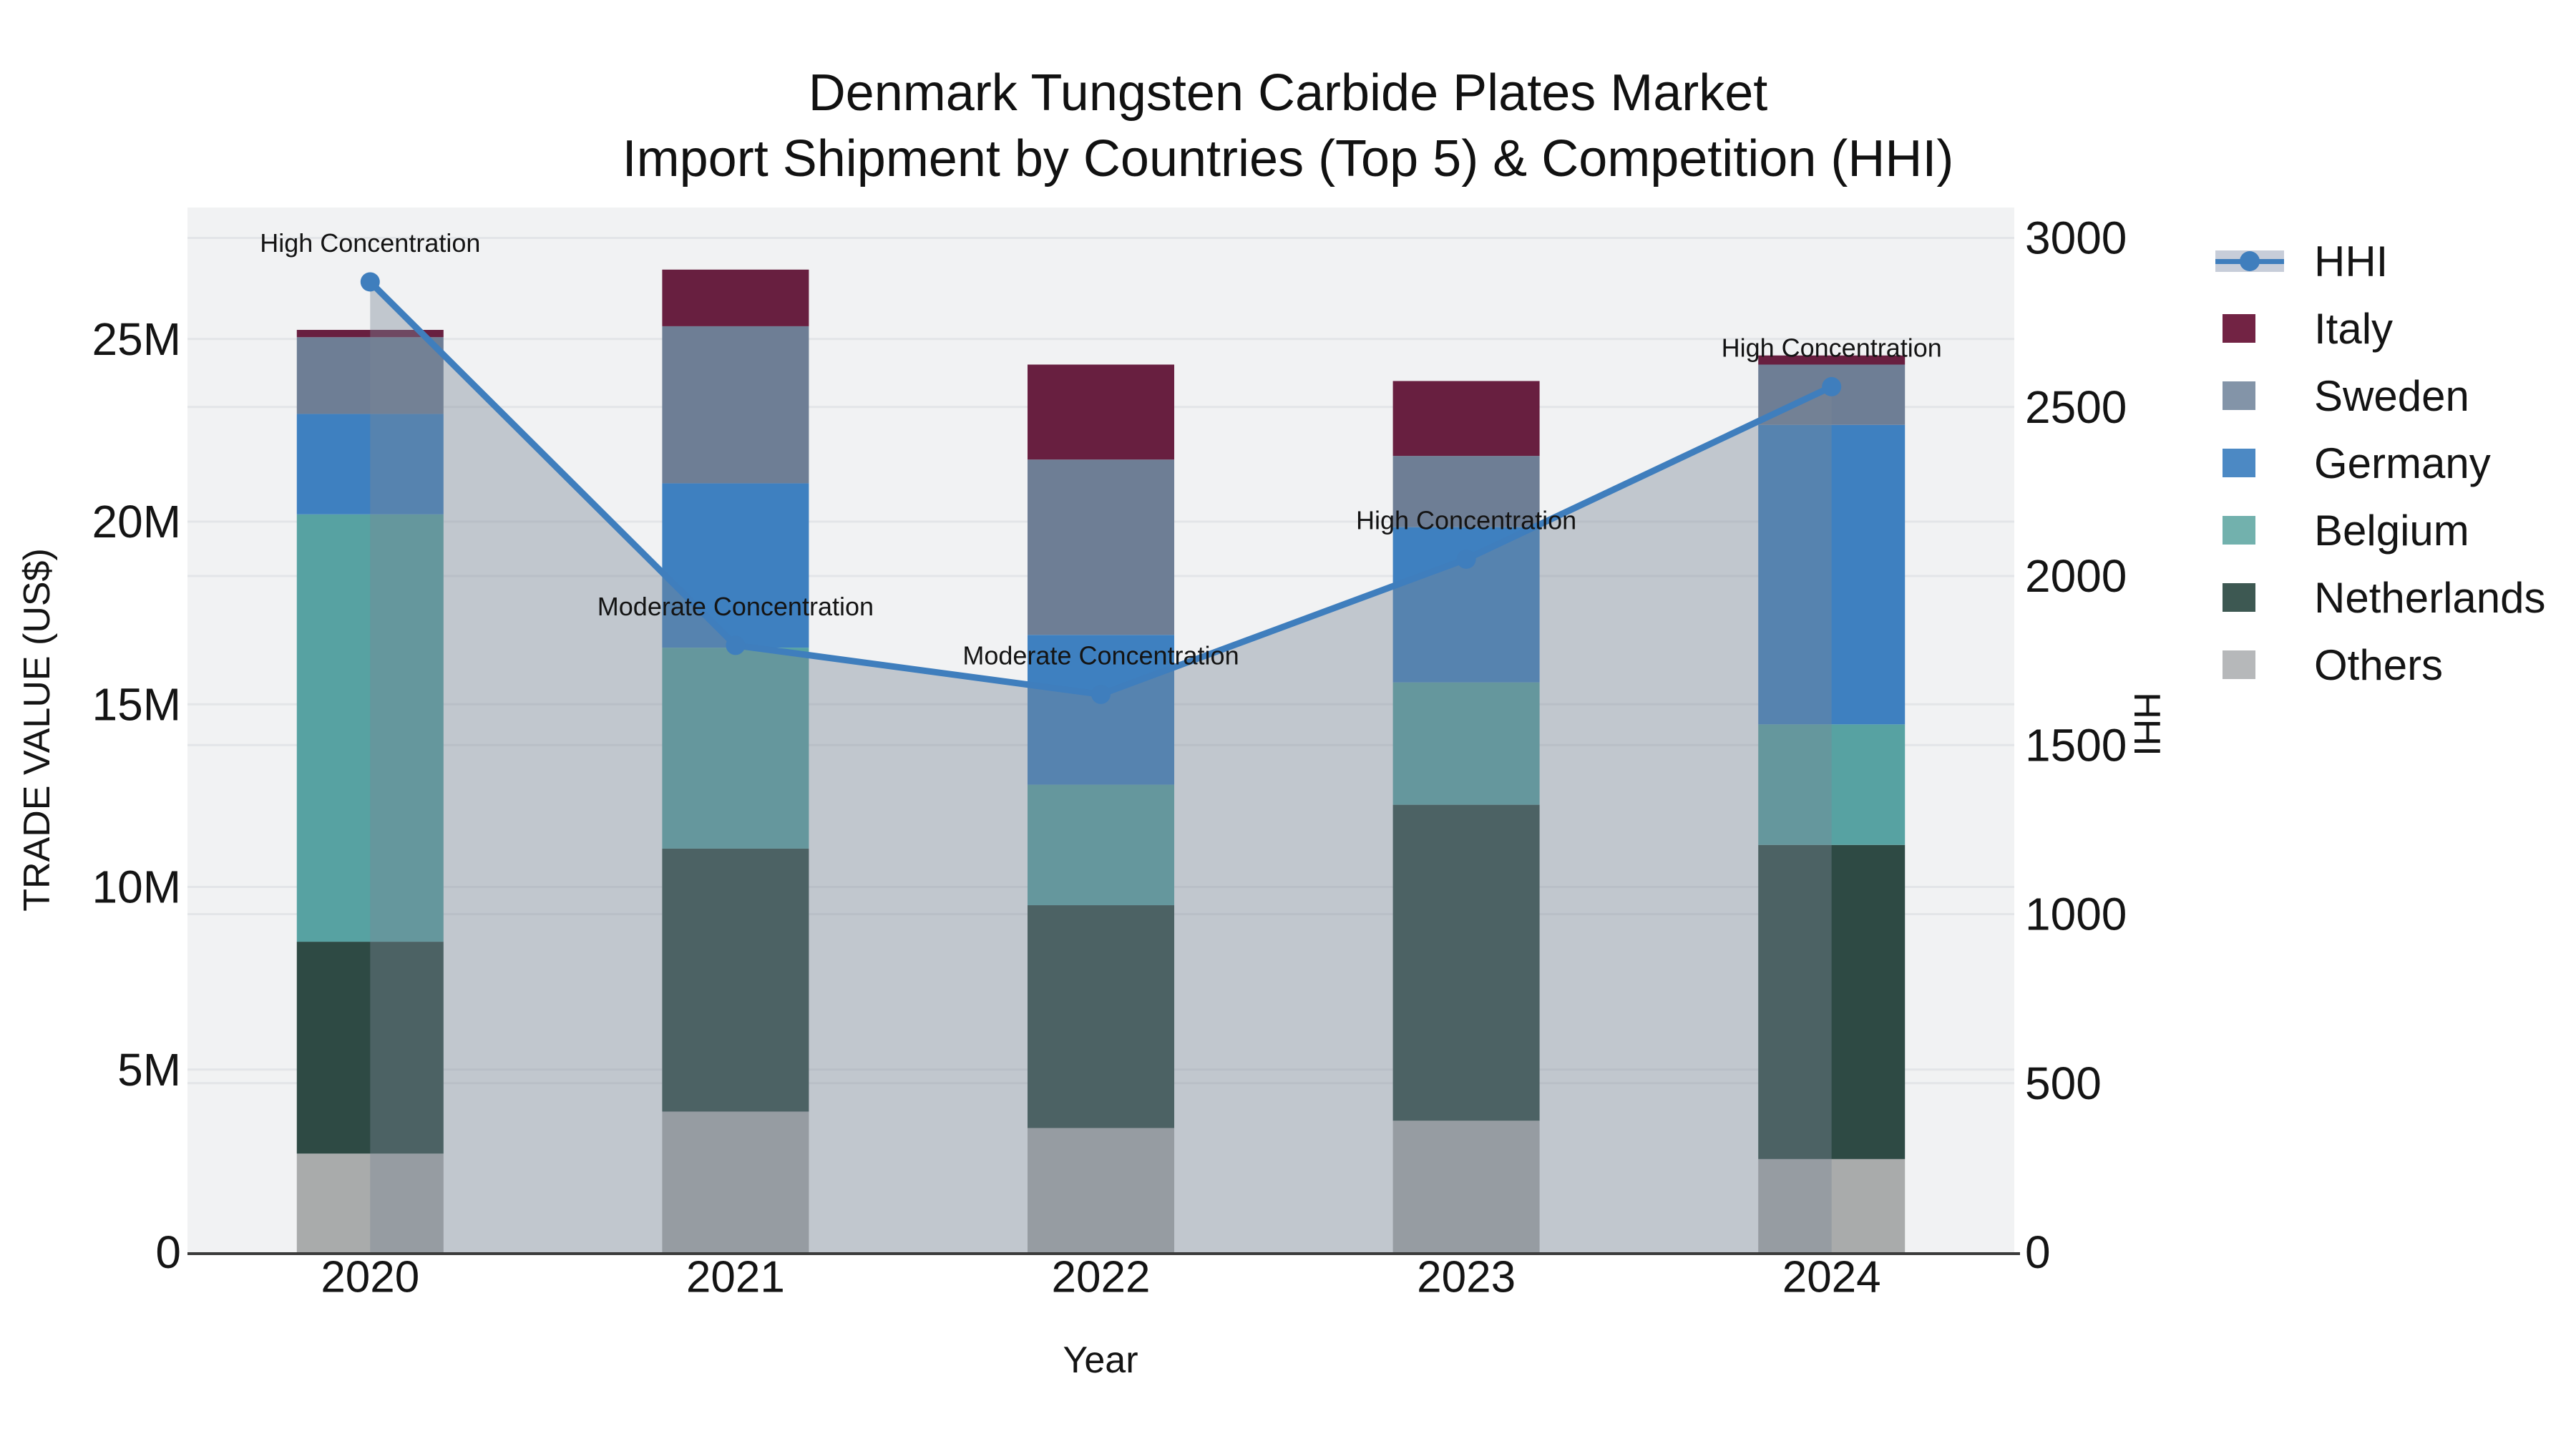  What do you see at coordinates (2251, 261) in the screenshot?
I see `hhi-line-icon` at bounding box center [2251, 261].